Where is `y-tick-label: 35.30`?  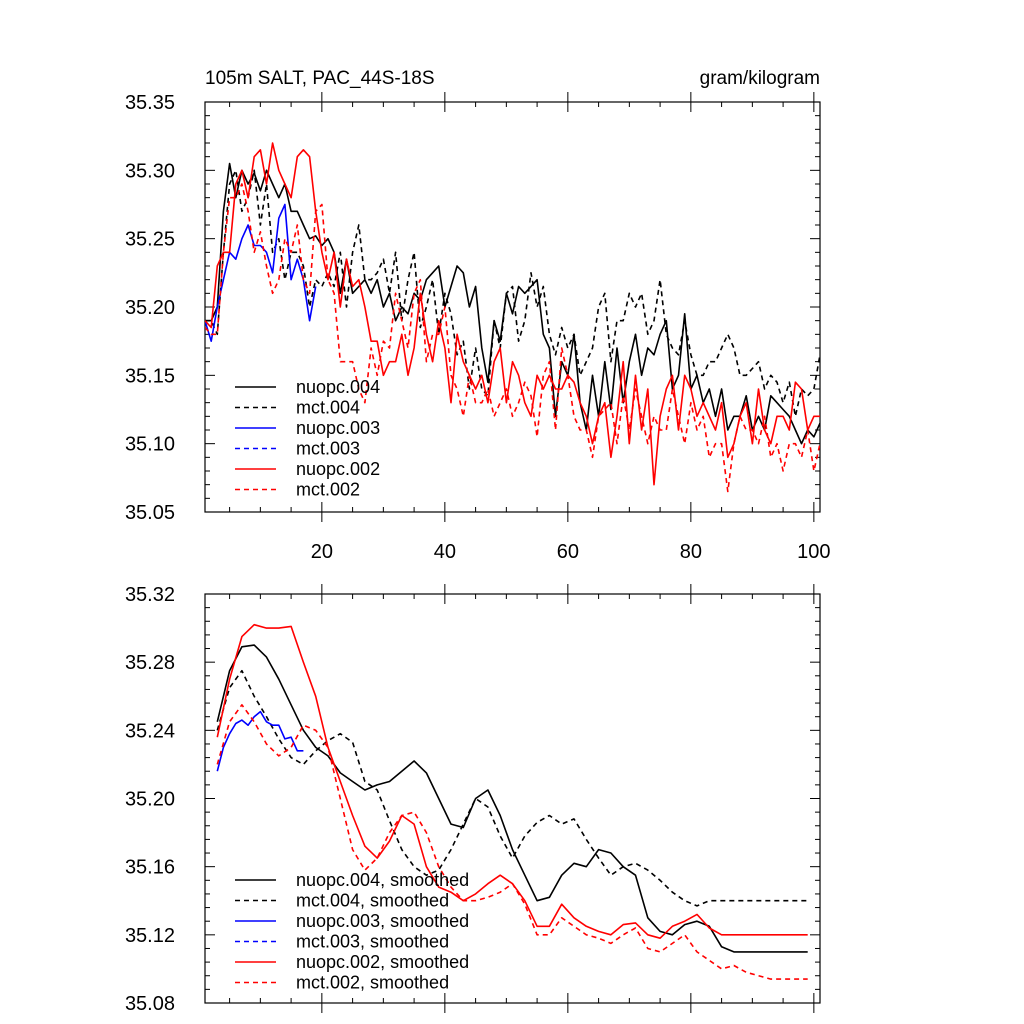 y-tick-label: 35.30 is located at coordinates (150, 171).